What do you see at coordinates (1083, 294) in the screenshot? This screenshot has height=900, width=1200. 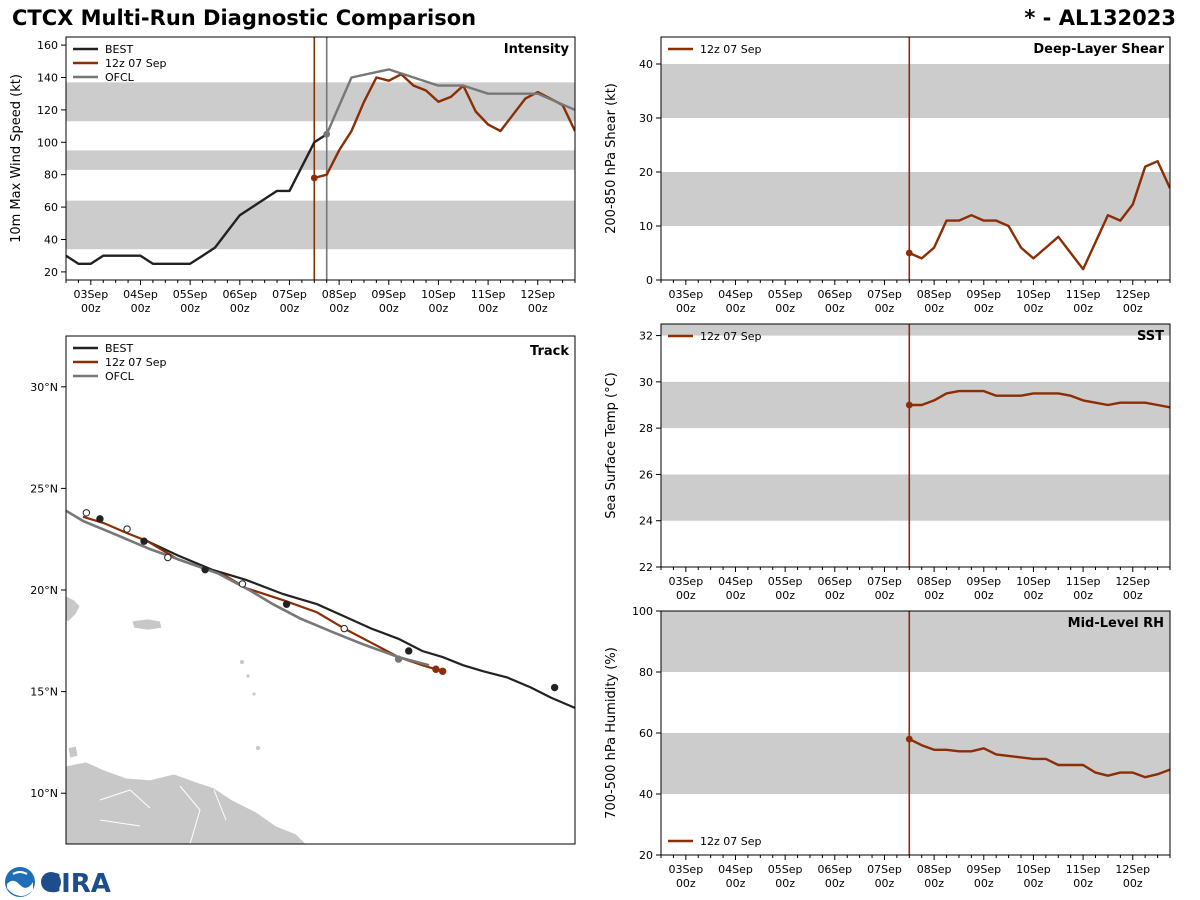 I see `shear-x-tick-label: 11Sep` at bounding box center [1083, 294].